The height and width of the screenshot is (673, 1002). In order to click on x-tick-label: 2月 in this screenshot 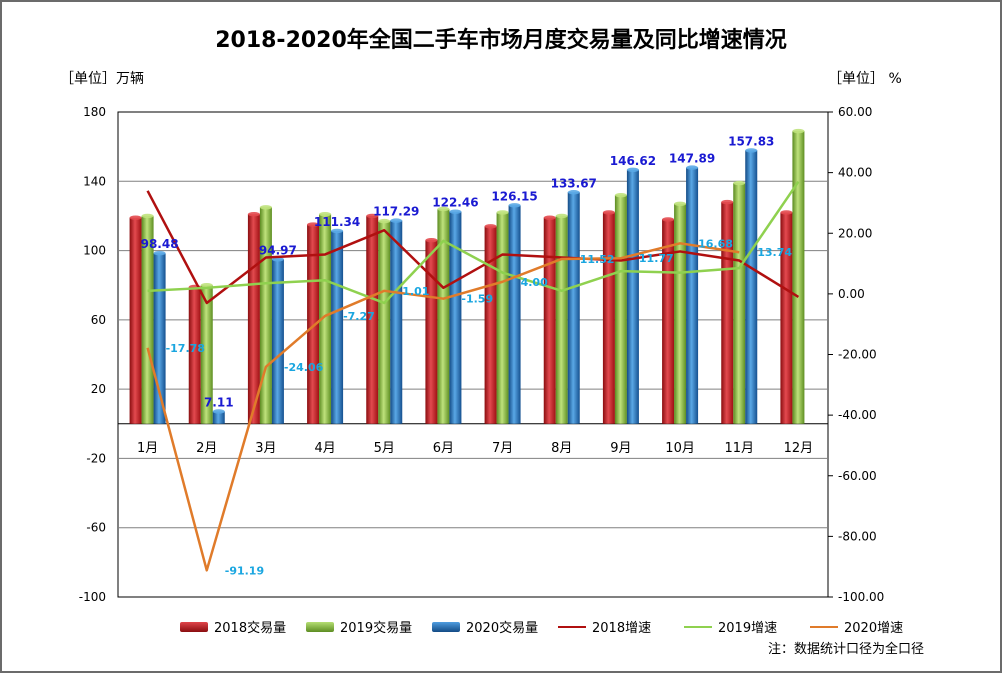, I will do `click(206, 448)`.